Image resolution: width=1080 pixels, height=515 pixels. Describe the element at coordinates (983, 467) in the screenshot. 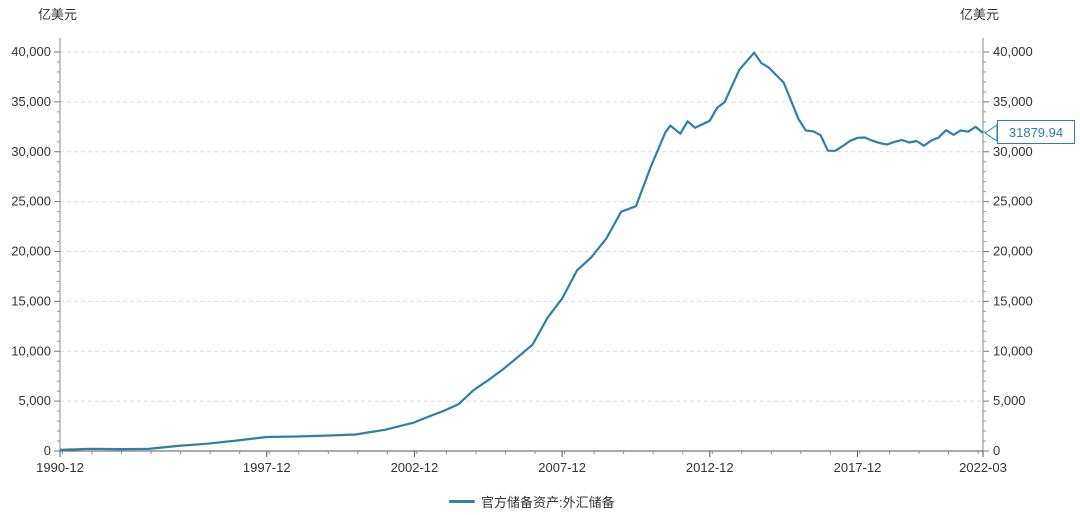

I see `x-tick-label: 2022-03` at that location.